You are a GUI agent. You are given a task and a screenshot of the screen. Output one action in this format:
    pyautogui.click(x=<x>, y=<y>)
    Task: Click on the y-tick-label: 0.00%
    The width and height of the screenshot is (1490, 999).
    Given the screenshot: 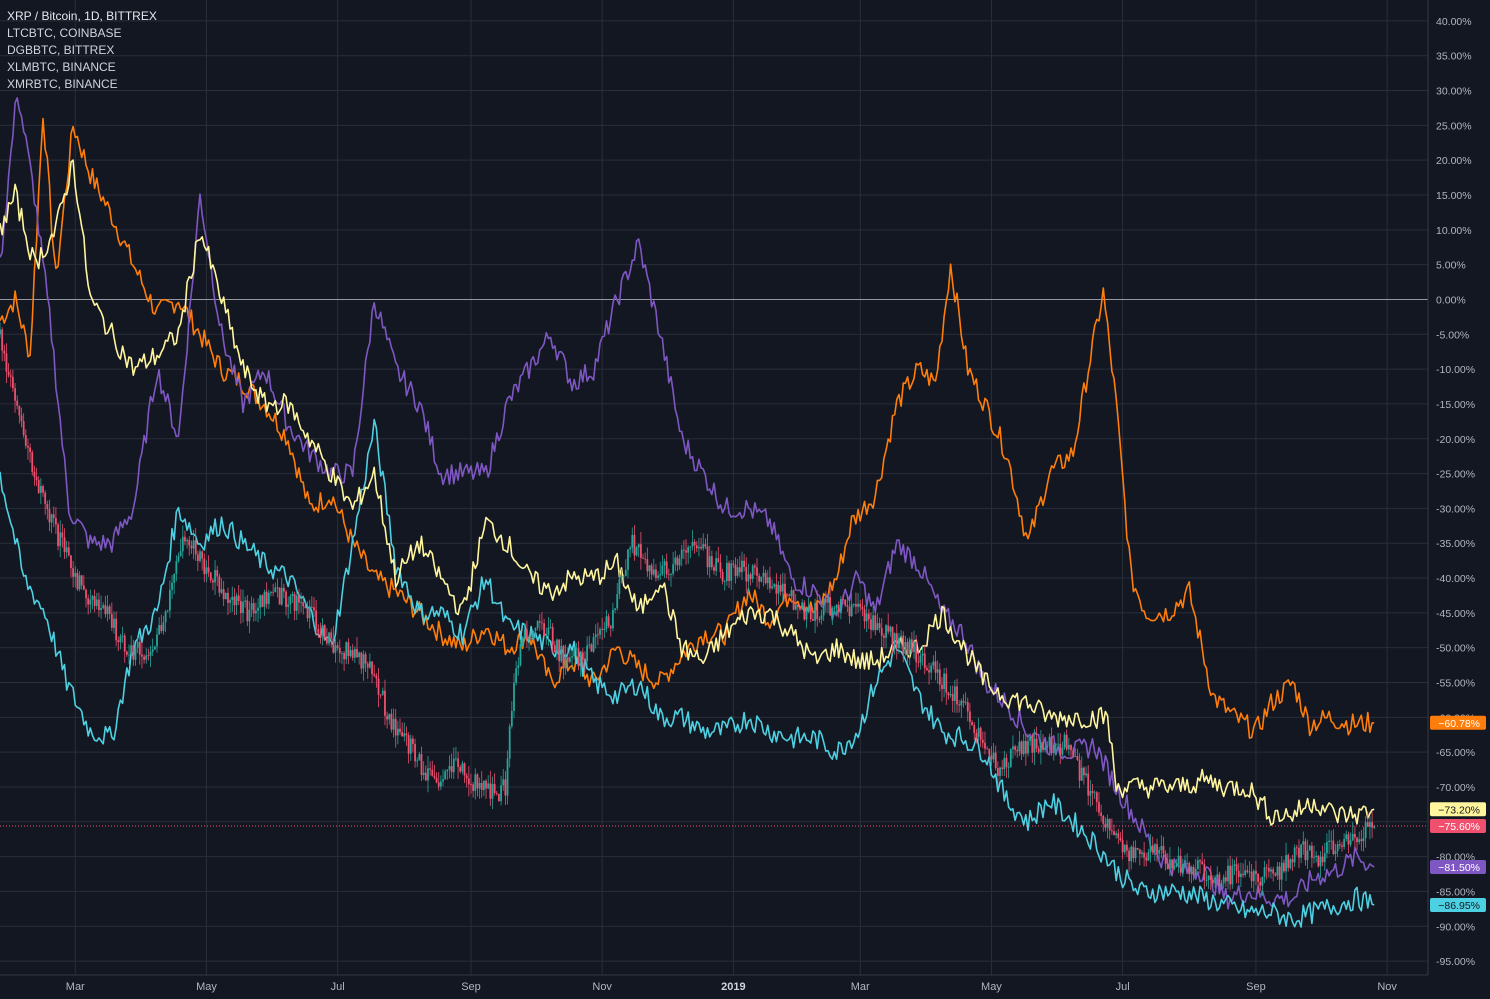 What is the action you would take?
    pyautogui.click(x=1451, y=300)
    